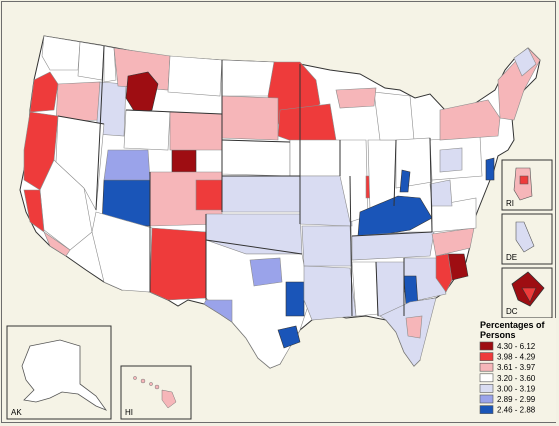  What do you see at coordinates (498, 335) in the screenshot?
I see `legend-title-line2: Persons` at bounding box center [498, 335].